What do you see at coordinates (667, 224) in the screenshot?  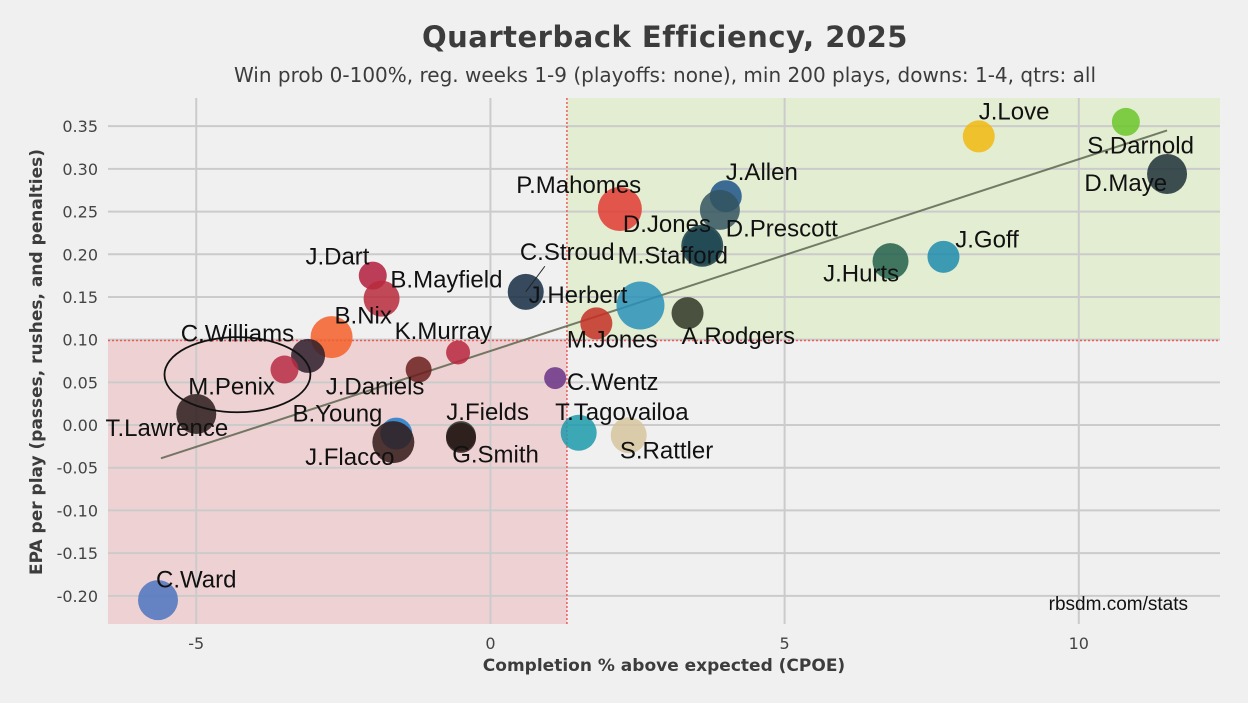 I see `qb-label: D.Jones` at bounding box center [667, 224].